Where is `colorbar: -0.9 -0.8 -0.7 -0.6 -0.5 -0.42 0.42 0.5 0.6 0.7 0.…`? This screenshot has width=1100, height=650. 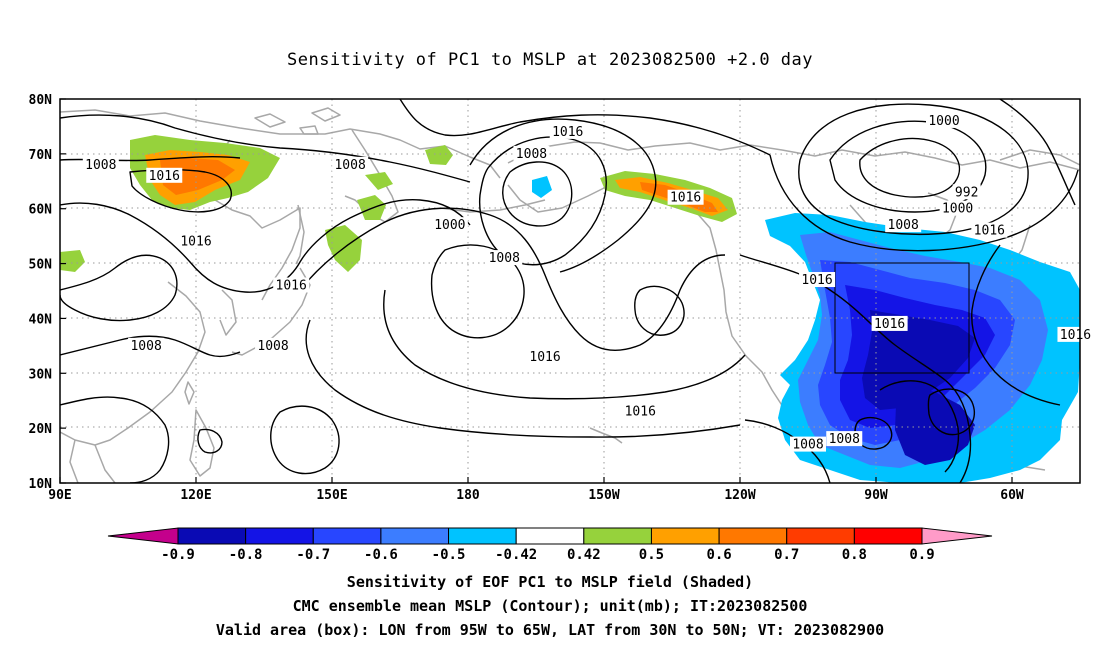
colorbar: -0.9 -0.8 -0.7 -0.6 -0.5 -0.42 0.42 0.5 0.6 0.7 0.… is located at coordinates (550, 545).